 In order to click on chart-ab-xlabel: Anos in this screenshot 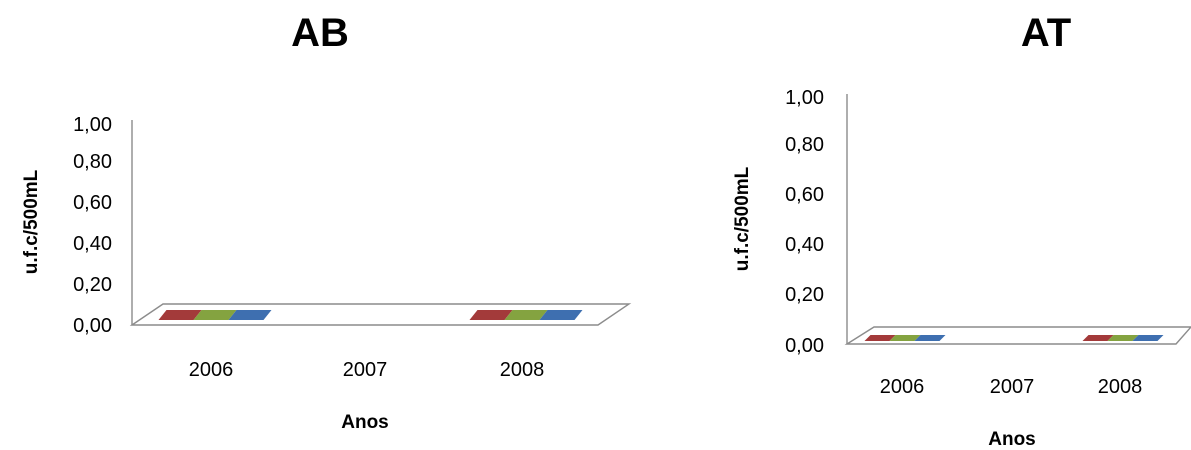, I will do `click(365, 422)`.